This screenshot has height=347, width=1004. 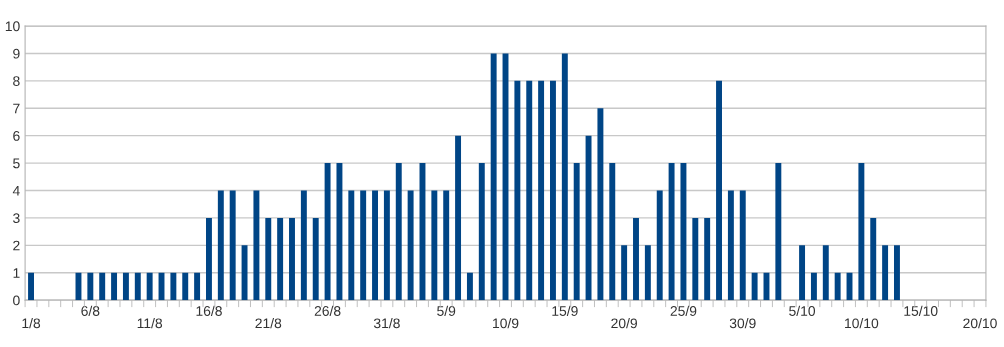 What do you see at coordinates (16, 53) in the screenshot?
I see `y-tick-label: 9` at bounding box center [16, 53].